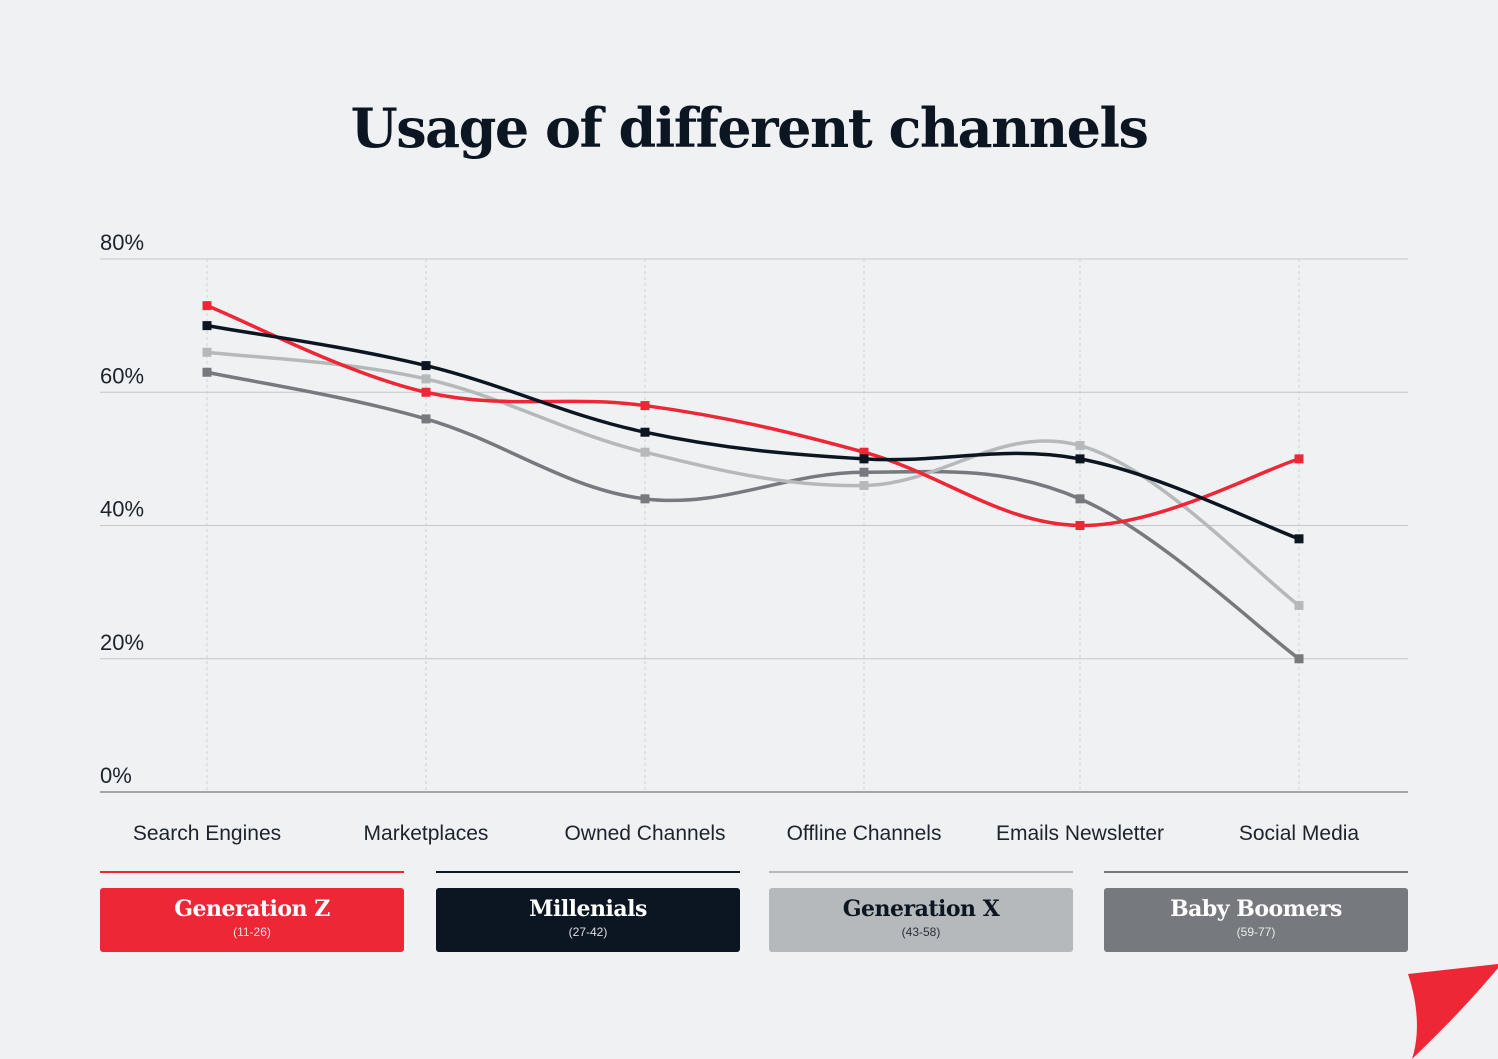 Image resolution: width=1498 pixels, height=1059 pixels. I want to click on legend-item-generation-z: Generation Z (11-26), so click(252, 920).